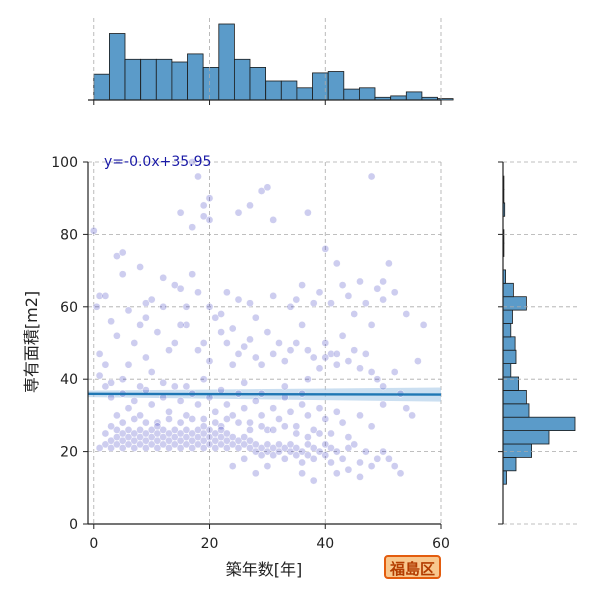  Describe the element at coordinates (325, 544) in the screenshot. I see `x-tick-label: 40` at that location.